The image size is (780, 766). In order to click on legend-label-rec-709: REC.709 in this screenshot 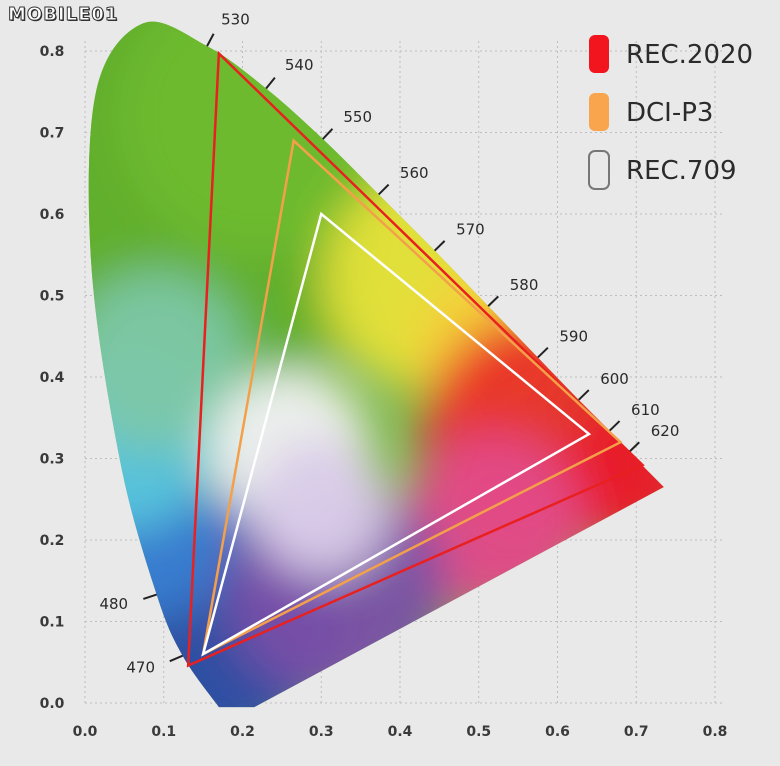, I will do `click(681, 171)`.